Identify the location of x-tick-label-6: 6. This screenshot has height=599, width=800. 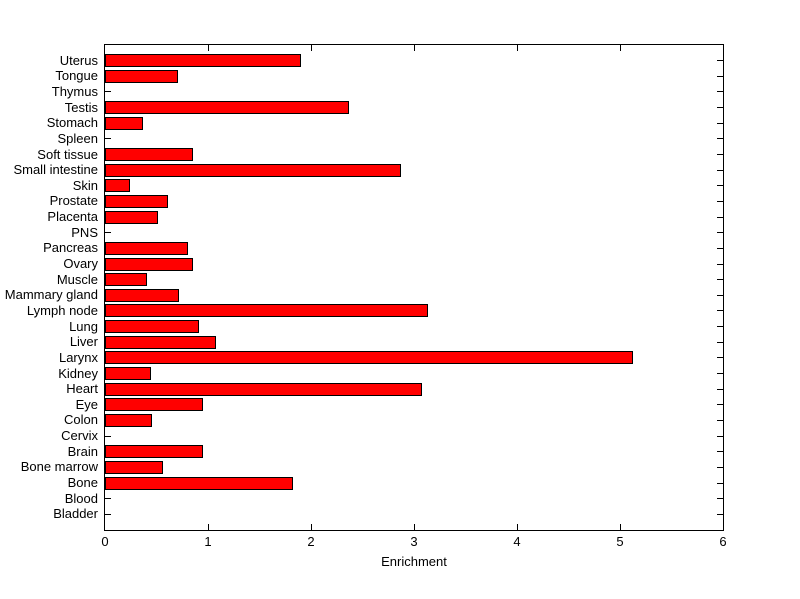
(723, 541).